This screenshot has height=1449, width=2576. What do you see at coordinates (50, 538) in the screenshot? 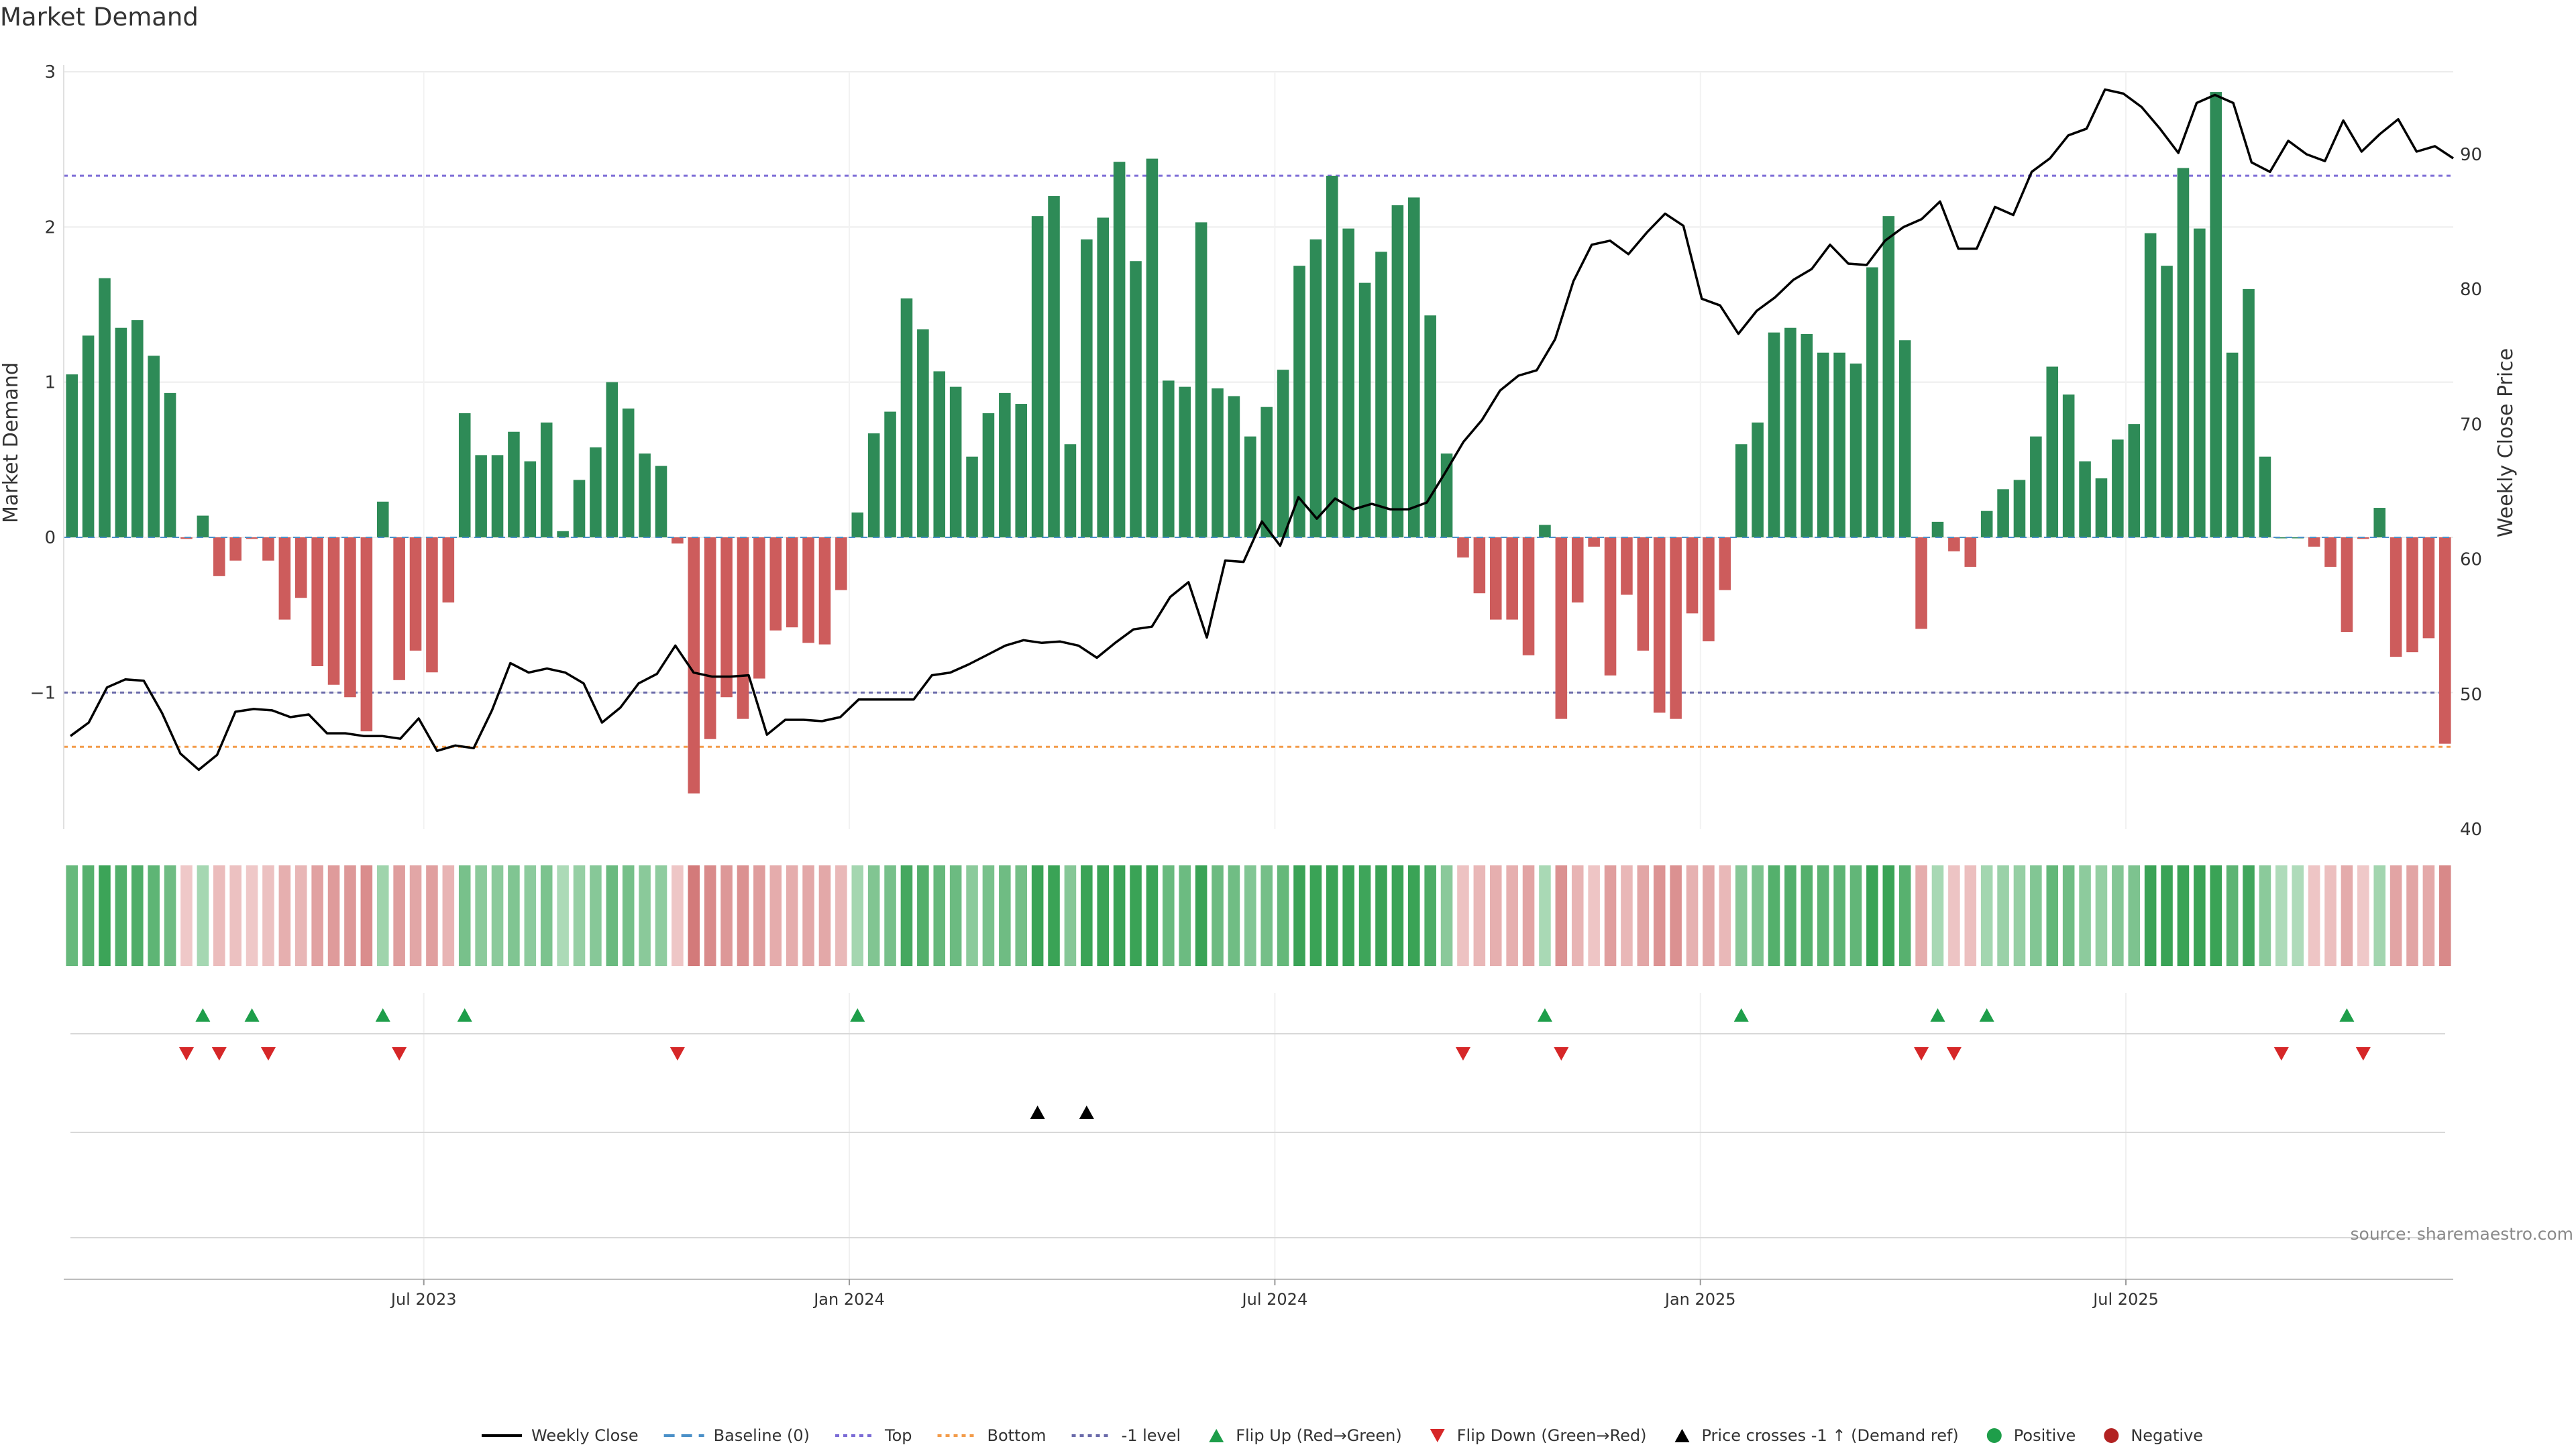
I see `left-tick-label: 0` at bounding box center [50, 538].